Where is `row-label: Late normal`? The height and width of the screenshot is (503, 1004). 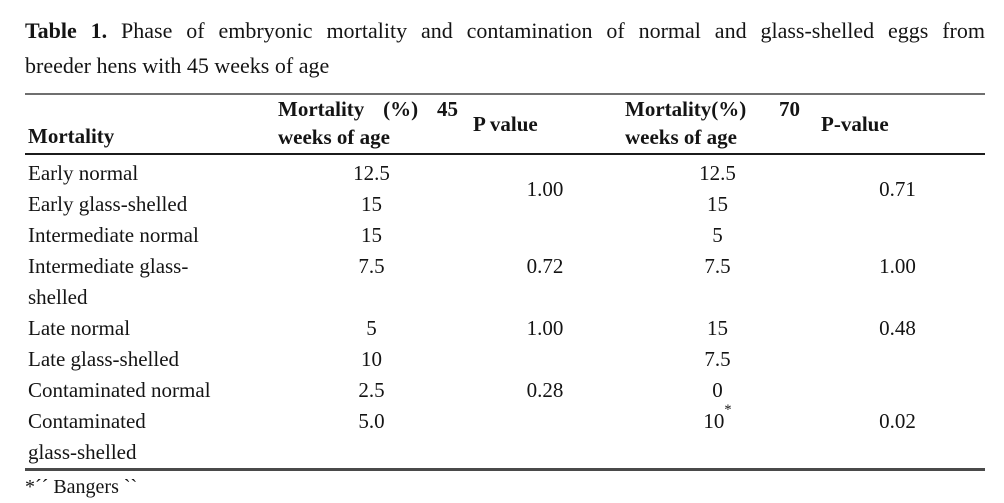
row-label: Late normal is located at coordinates (79, 328).